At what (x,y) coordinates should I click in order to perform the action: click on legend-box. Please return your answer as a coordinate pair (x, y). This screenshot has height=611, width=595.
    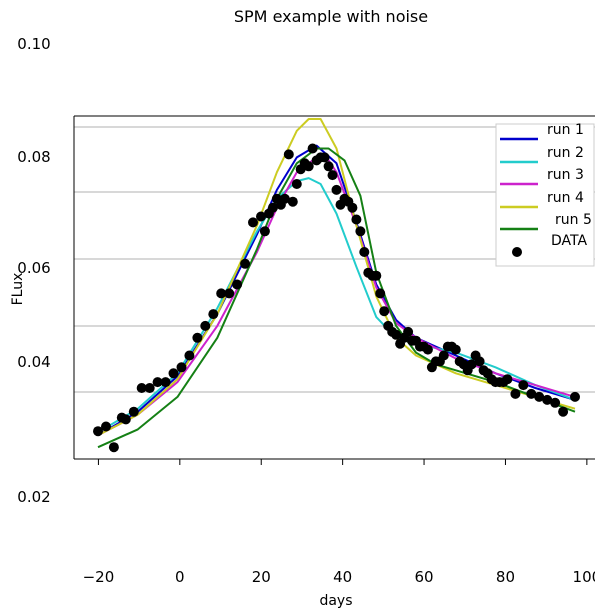
    Looking at the image, I should click on (545, 195).